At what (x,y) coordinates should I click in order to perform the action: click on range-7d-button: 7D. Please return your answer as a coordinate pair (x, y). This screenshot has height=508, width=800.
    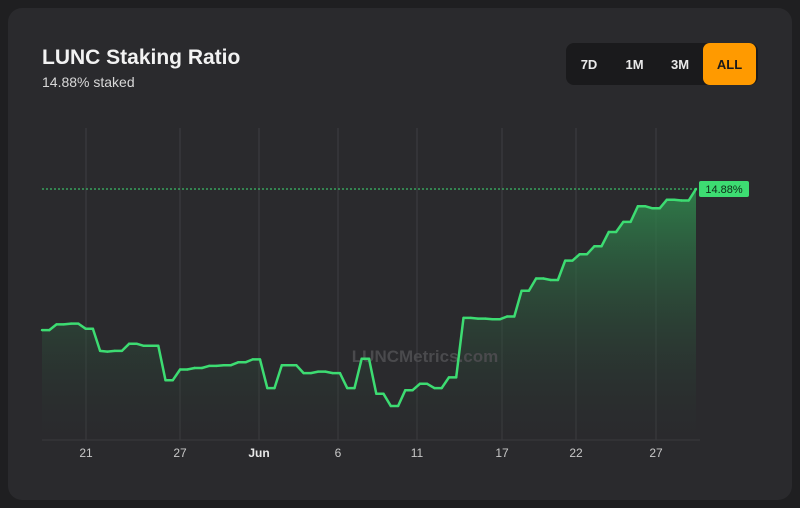
    Looking at the image, I should click on (589, 64).